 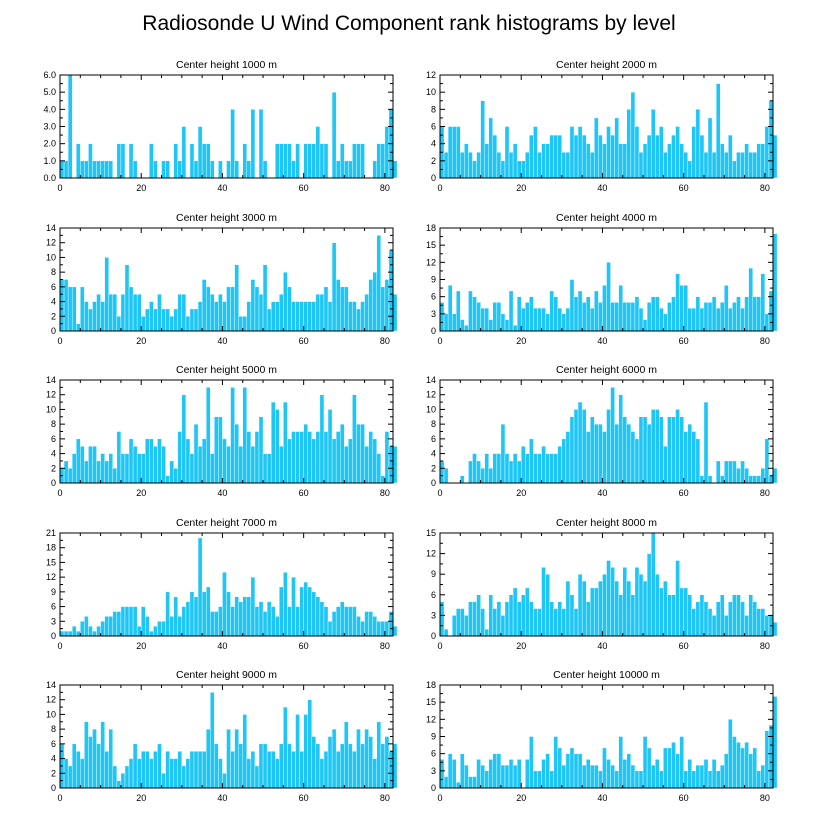 What do you see at coordinates (765, 646) in the screenshot?
I see `x-tick-label: 80` at bounding box center [765, 646].